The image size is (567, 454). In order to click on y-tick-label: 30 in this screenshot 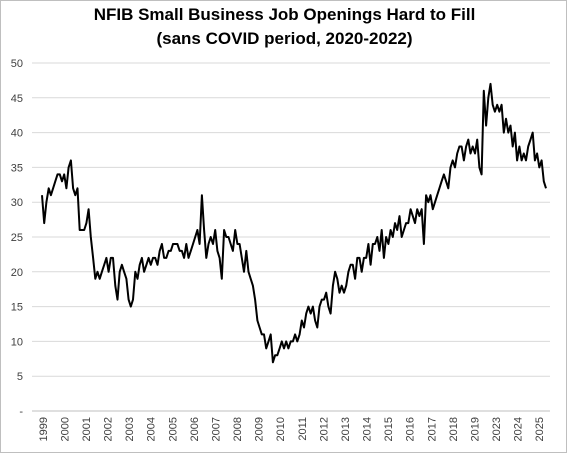, I will do `click(17, 203)`.